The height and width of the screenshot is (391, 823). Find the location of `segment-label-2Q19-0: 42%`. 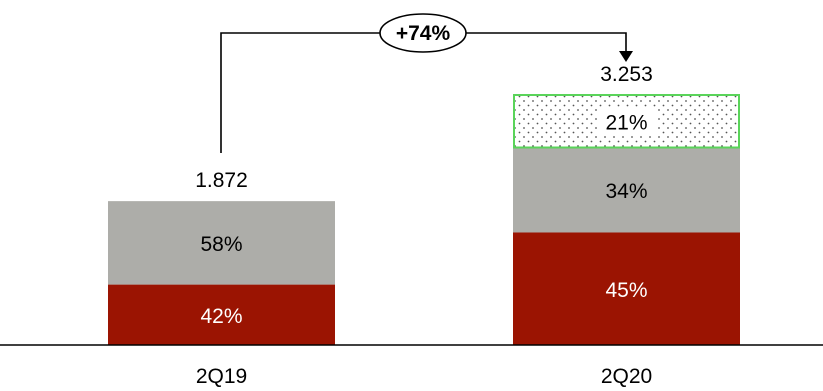

segment-label-2Q19-0: 42% is located at coordinates (221, 316).